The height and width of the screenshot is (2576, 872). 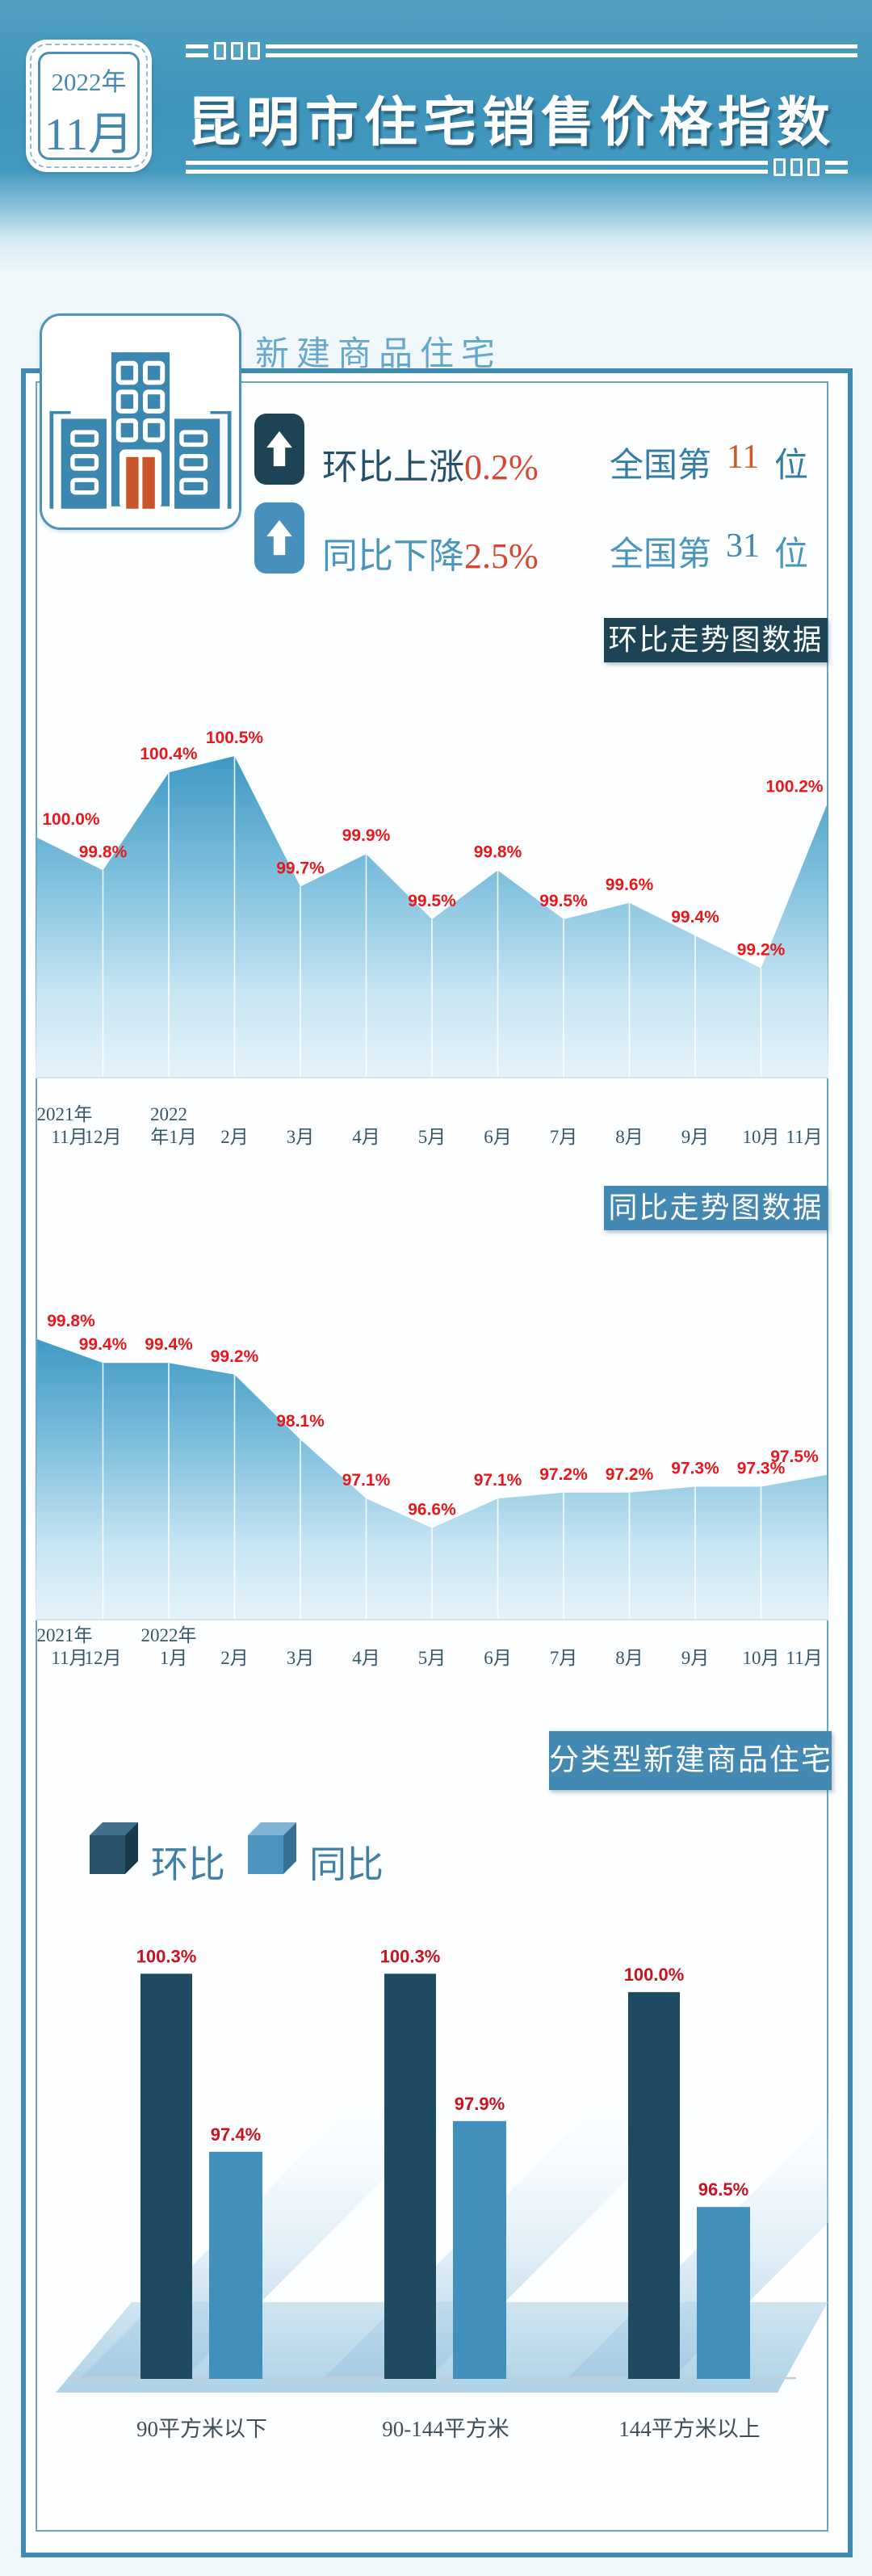 I want to click on month-label: 2022, so click(x=168, y=1114).